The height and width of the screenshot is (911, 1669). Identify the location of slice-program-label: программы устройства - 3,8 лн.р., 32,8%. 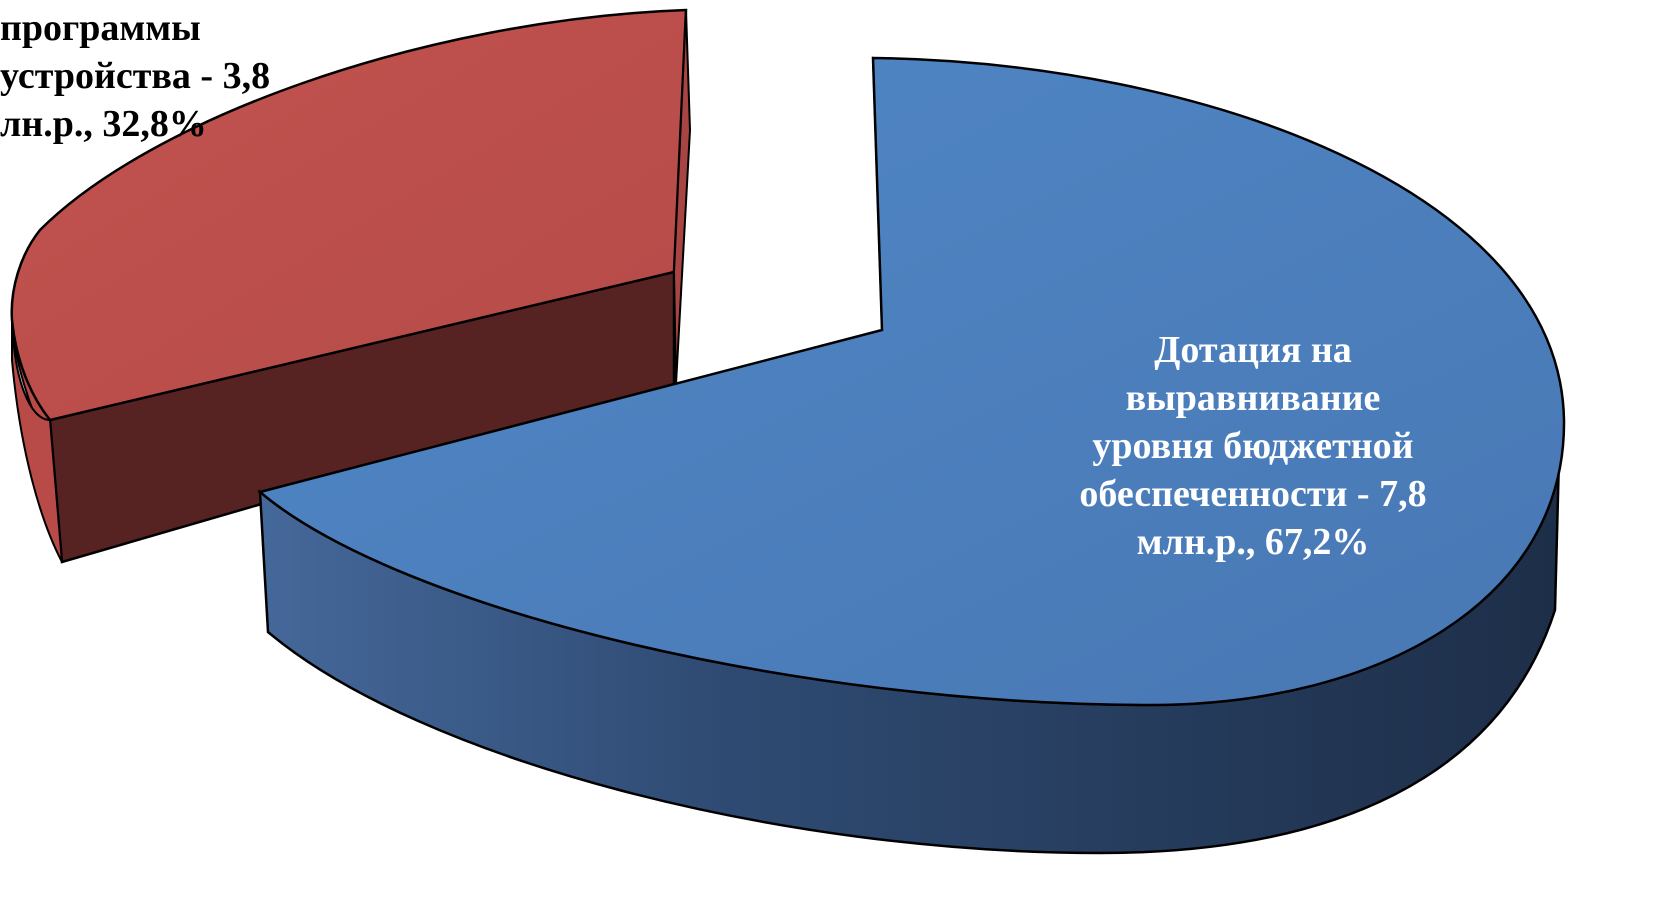
(135, 76).